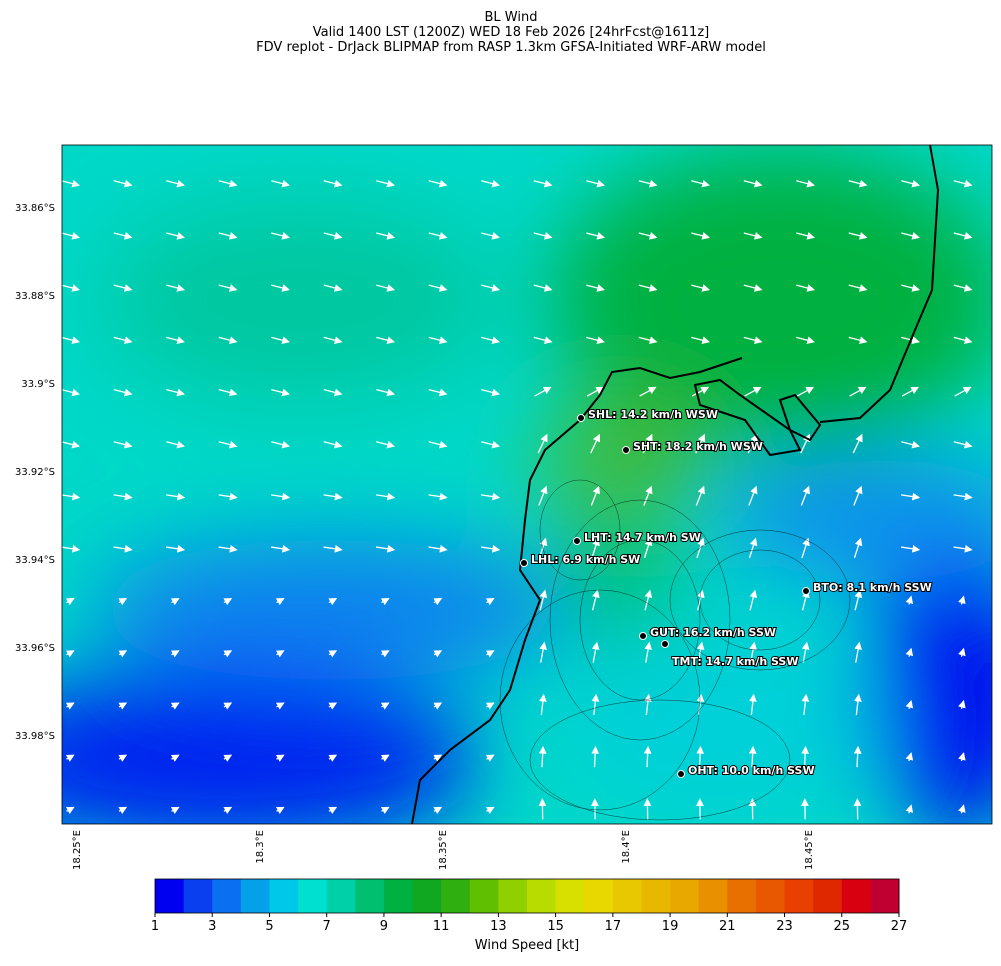  What do you see at coordinates (260, 847) in the screenshot?
I see `lon-label: 18.3°E` at bounding box center [260, 847].